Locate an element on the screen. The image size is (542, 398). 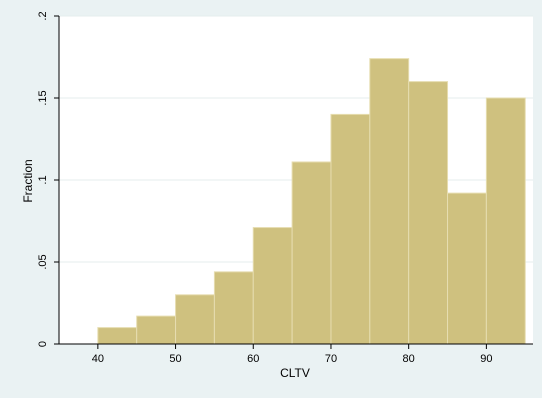
x-tick-label: 70 is located at coordinates (331, 359).